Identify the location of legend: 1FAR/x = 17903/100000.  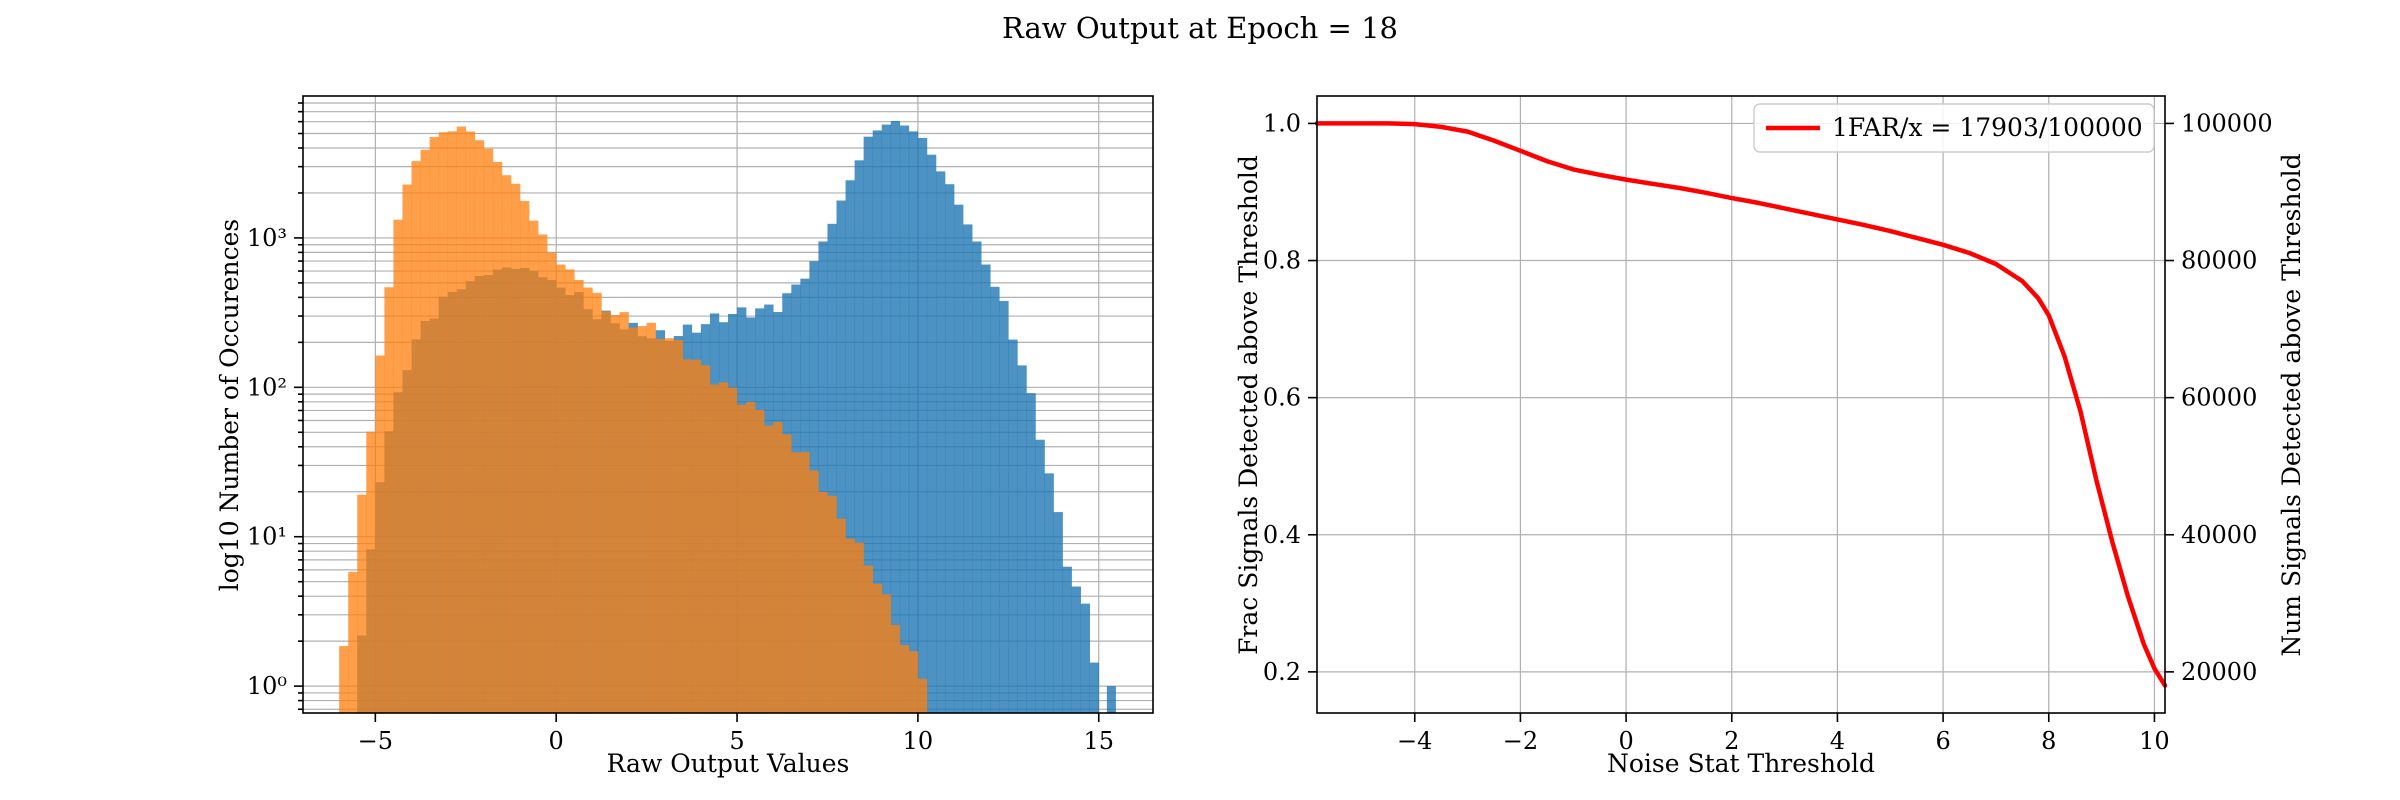
(1954, 128).